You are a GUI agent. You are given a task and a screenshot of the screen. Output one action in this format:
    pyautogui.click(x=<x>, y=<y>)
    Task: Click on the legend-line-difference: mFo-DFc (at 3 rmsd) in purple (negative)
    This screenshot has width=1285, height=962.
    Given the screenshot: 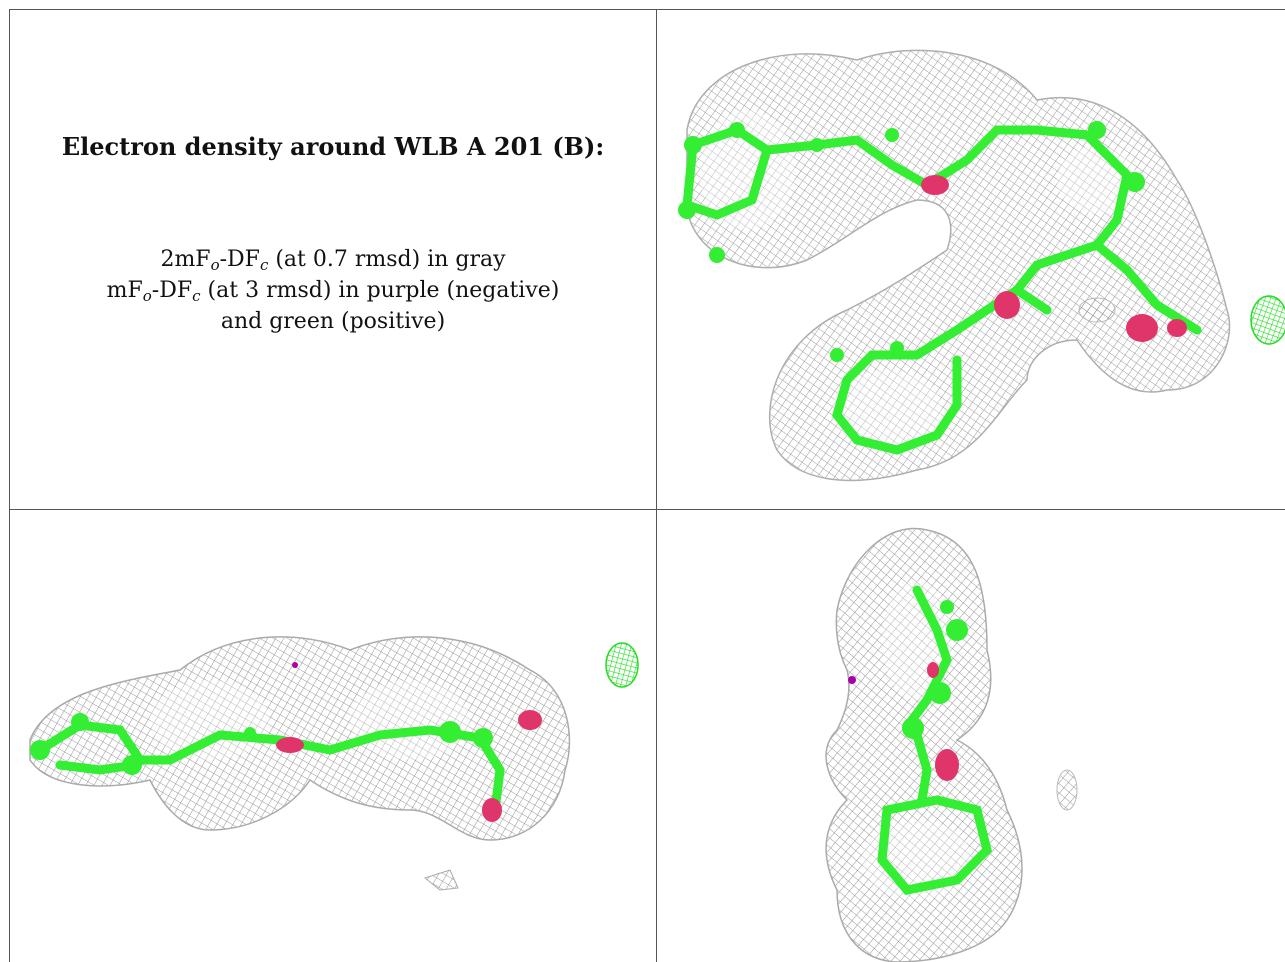 What is the action you would take?
    pyautogui.click(x=333, y=291)
    